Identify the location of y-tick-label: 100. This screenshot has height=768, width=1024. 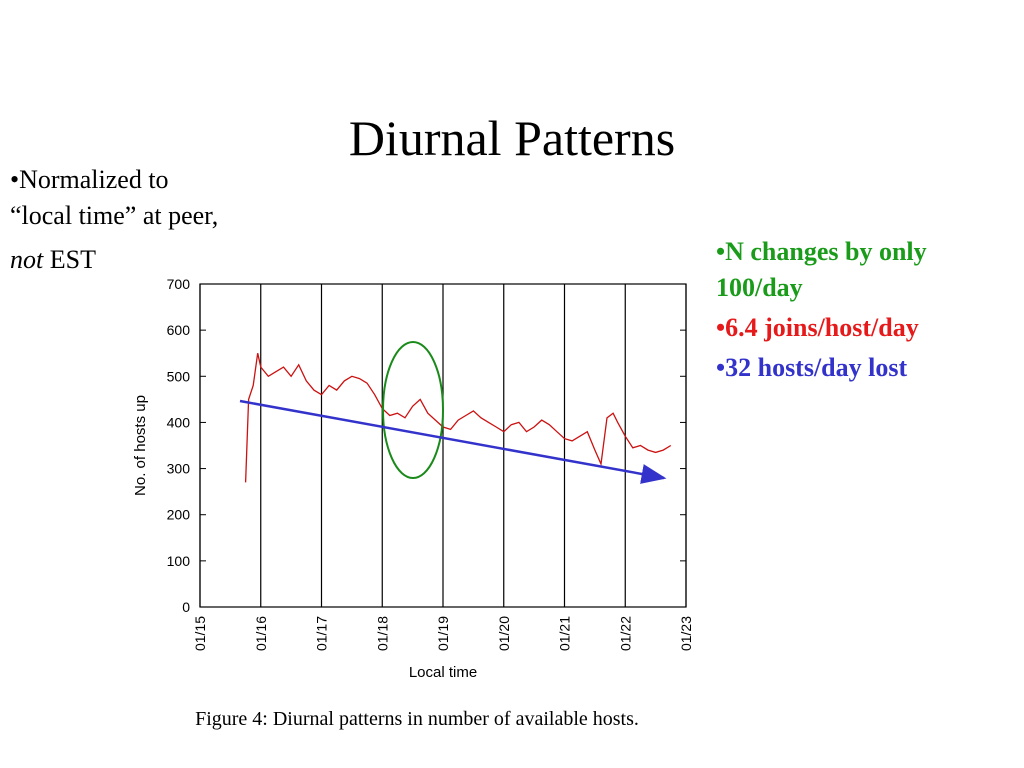
(179, 561).